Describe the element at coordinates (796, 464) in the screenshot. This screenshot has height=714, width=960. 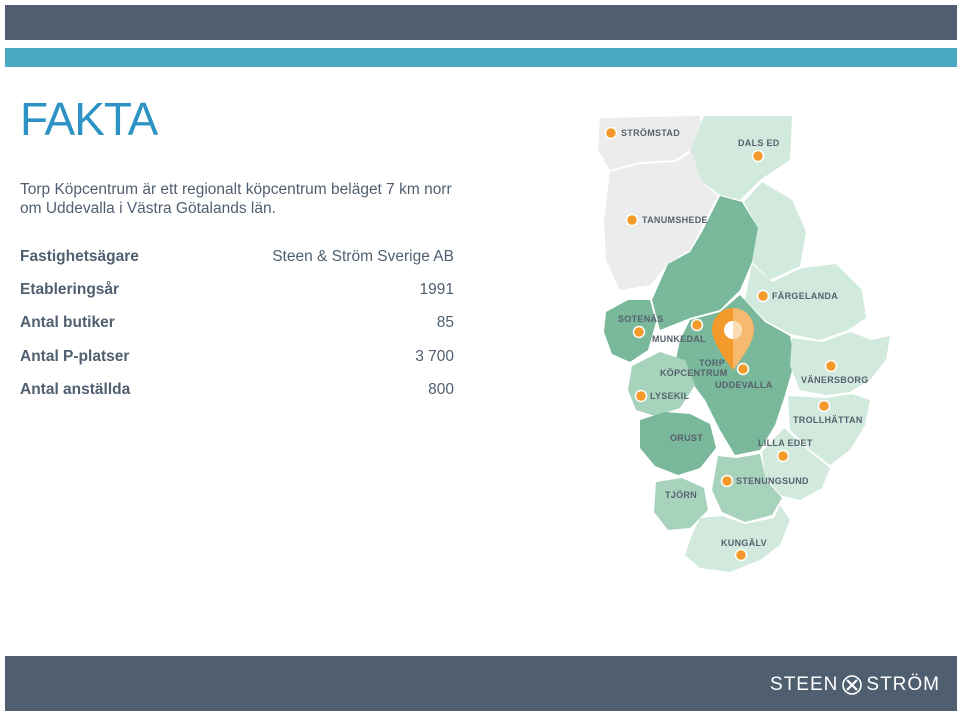
I see `region-lilla-edet` at that location.